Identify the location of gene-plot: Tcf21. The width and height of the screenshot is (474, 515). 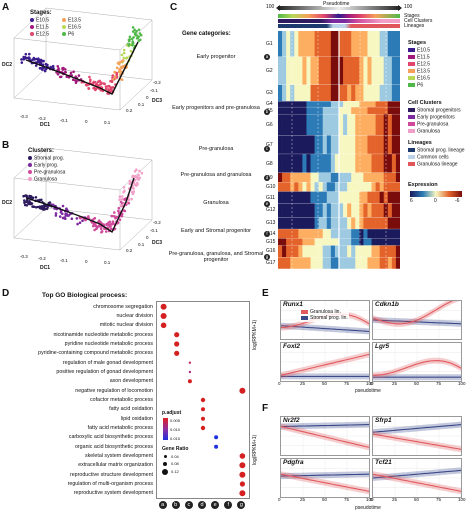
(417, 478).